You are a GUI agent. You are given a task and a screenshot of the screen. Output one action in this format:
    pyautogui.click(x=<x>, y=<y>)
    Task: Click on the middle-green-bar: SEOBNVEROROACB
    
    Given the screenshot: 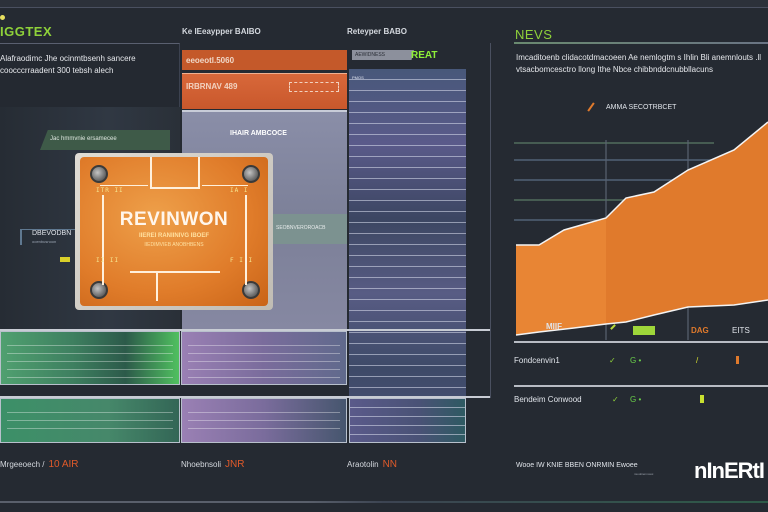 What is the action you would take?
    pyautogui.click(x=309, y=229)
    